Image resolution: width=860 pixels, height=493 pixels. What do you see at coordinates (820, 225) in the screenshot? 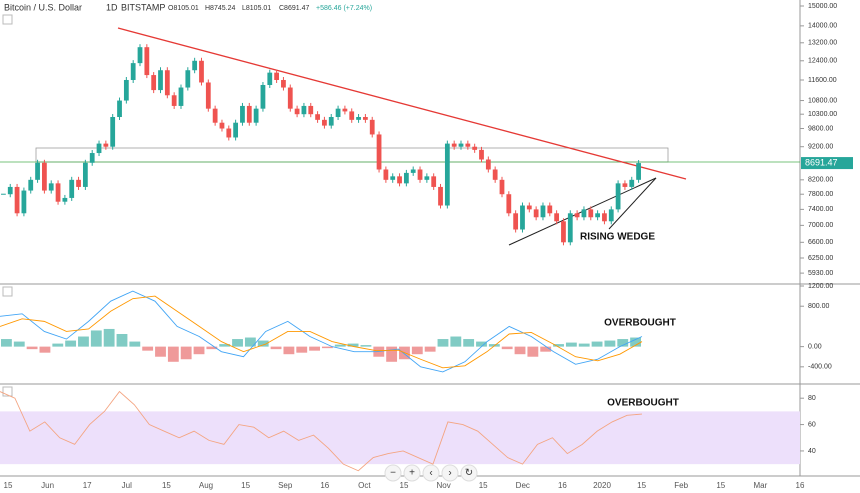
I see `y-tick-label: 7000.00` at bounding box center [820, 225].